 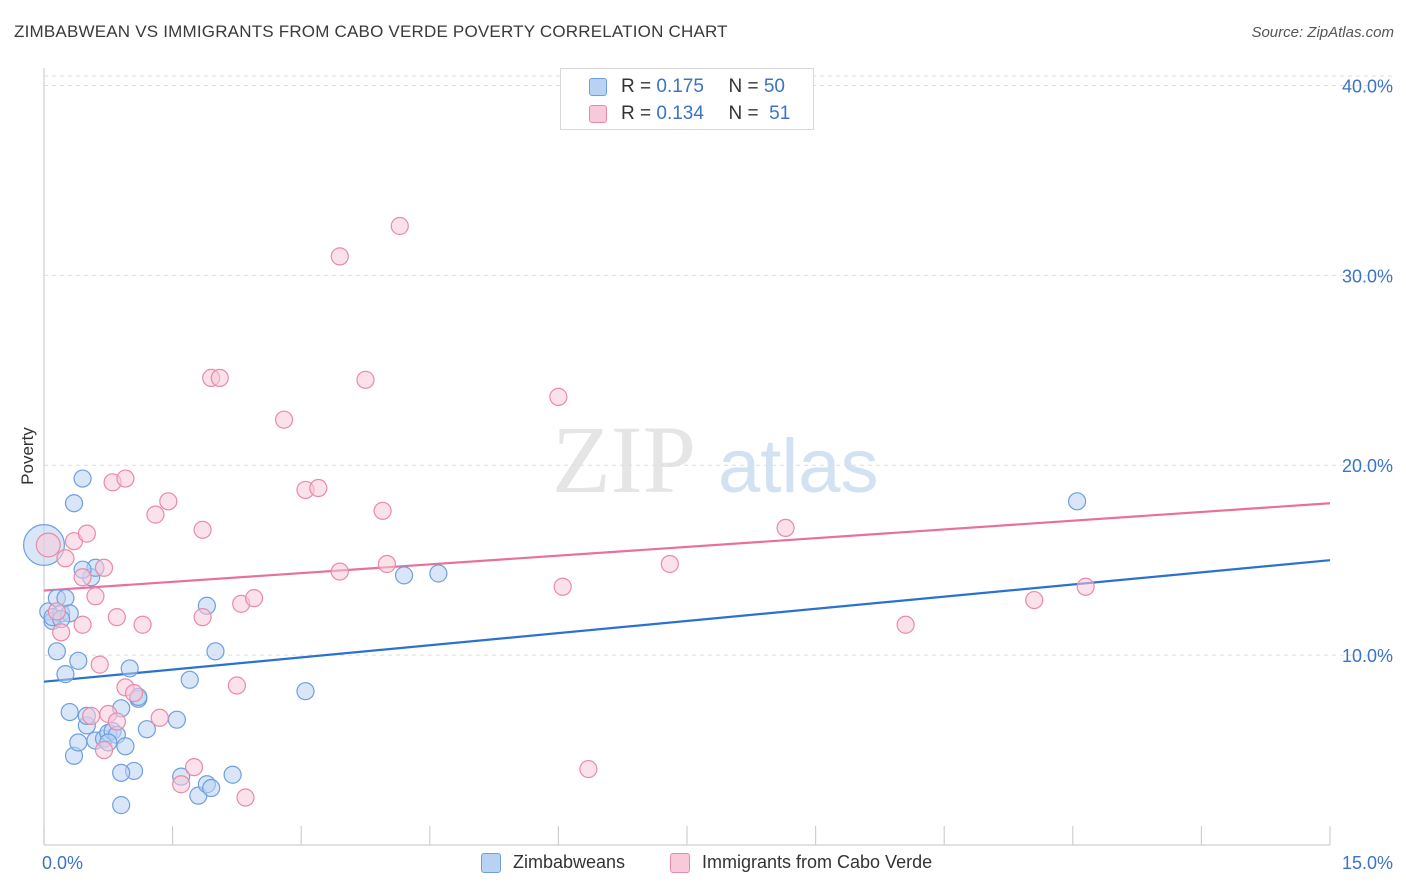 I want to click on n-value: 50, so click(x=774, y=86).